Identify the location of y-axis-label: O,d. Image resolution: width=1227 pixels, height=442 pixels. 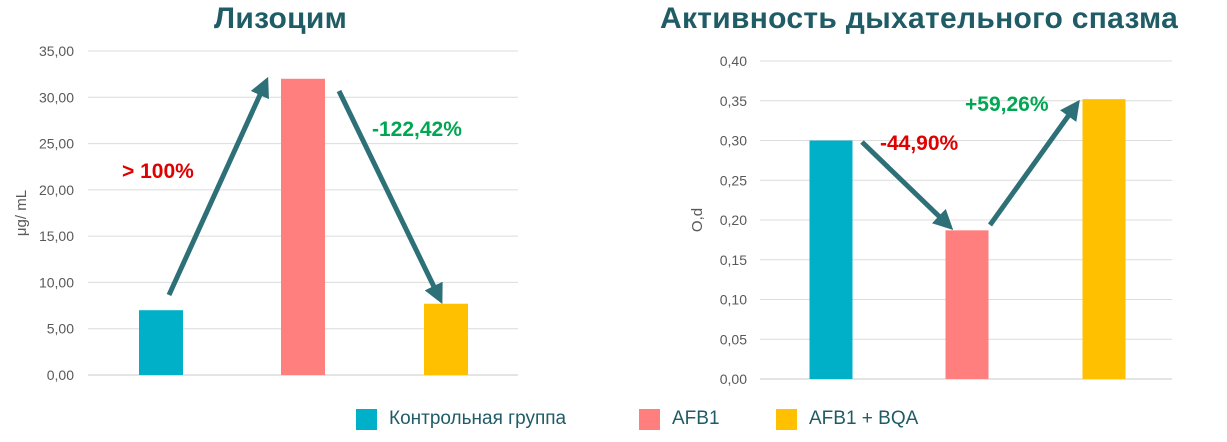
(697, 220).